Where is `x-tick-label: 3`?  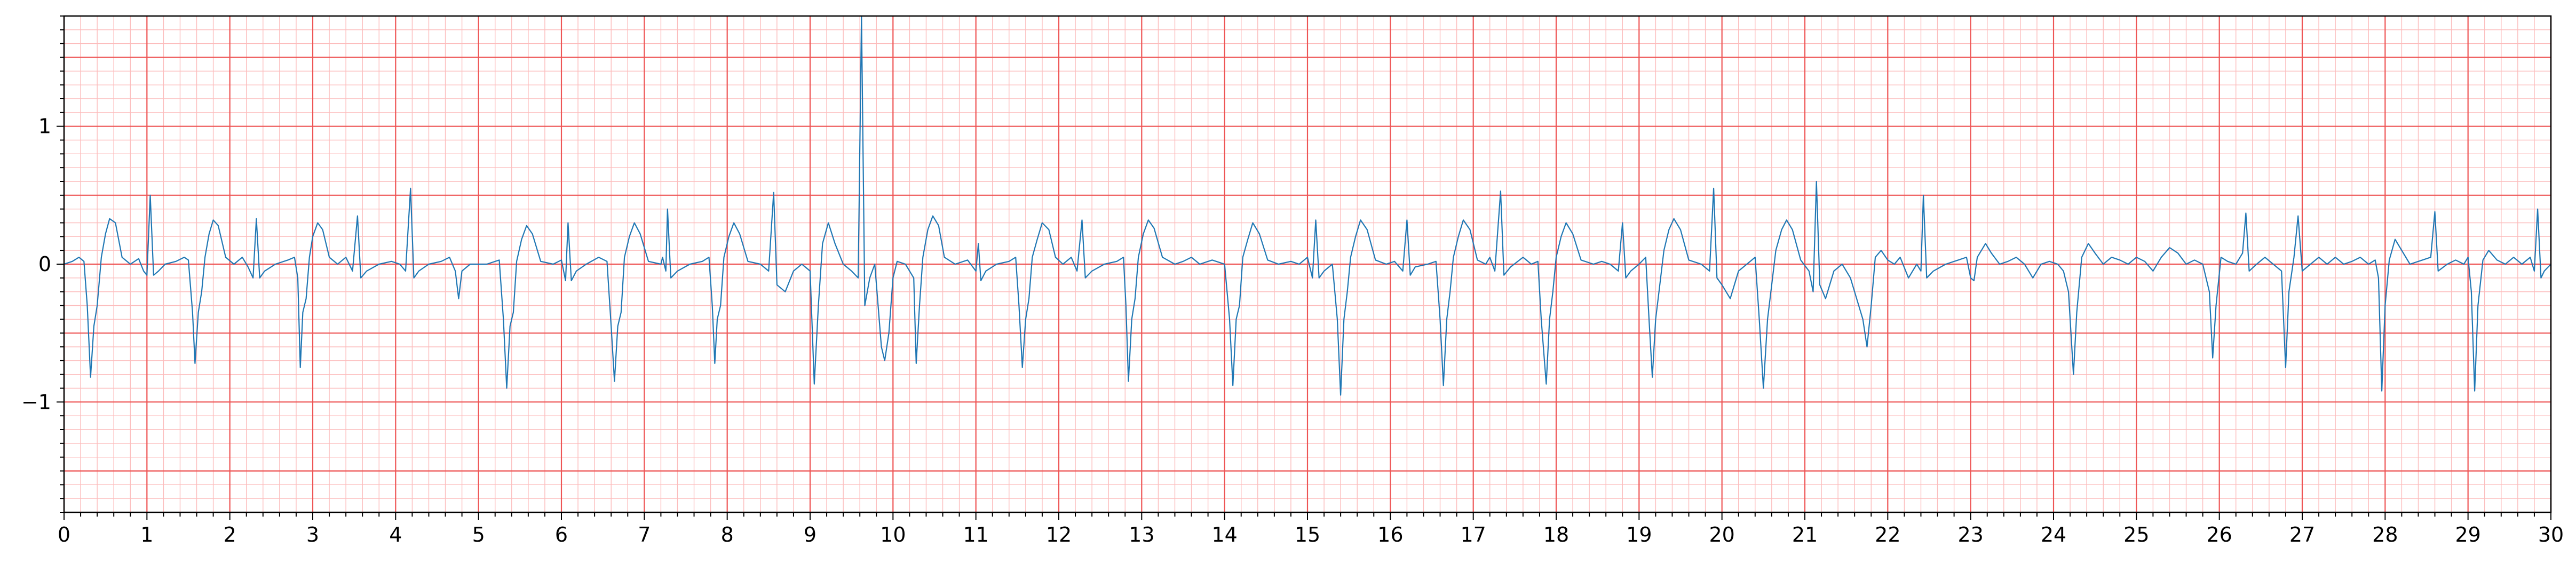
x-tick-label: 3 is located at coordinates (312, 534).